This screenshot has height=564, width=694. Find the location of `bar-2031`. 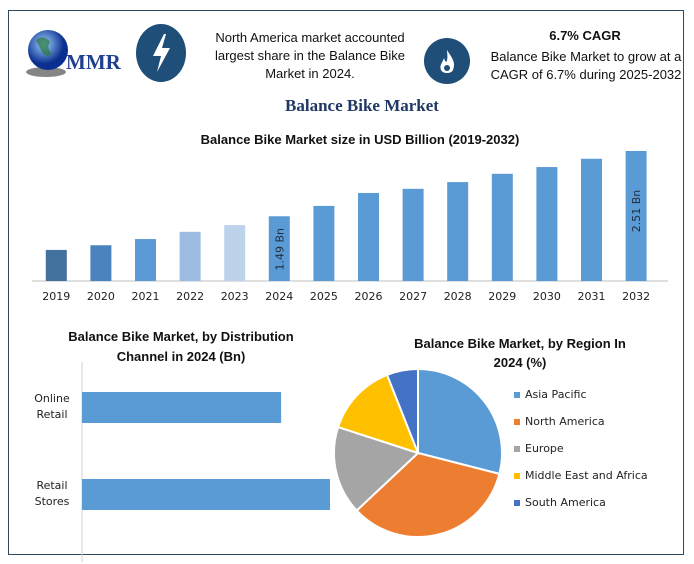

bar-2031 is located at coordinates (591, 219).